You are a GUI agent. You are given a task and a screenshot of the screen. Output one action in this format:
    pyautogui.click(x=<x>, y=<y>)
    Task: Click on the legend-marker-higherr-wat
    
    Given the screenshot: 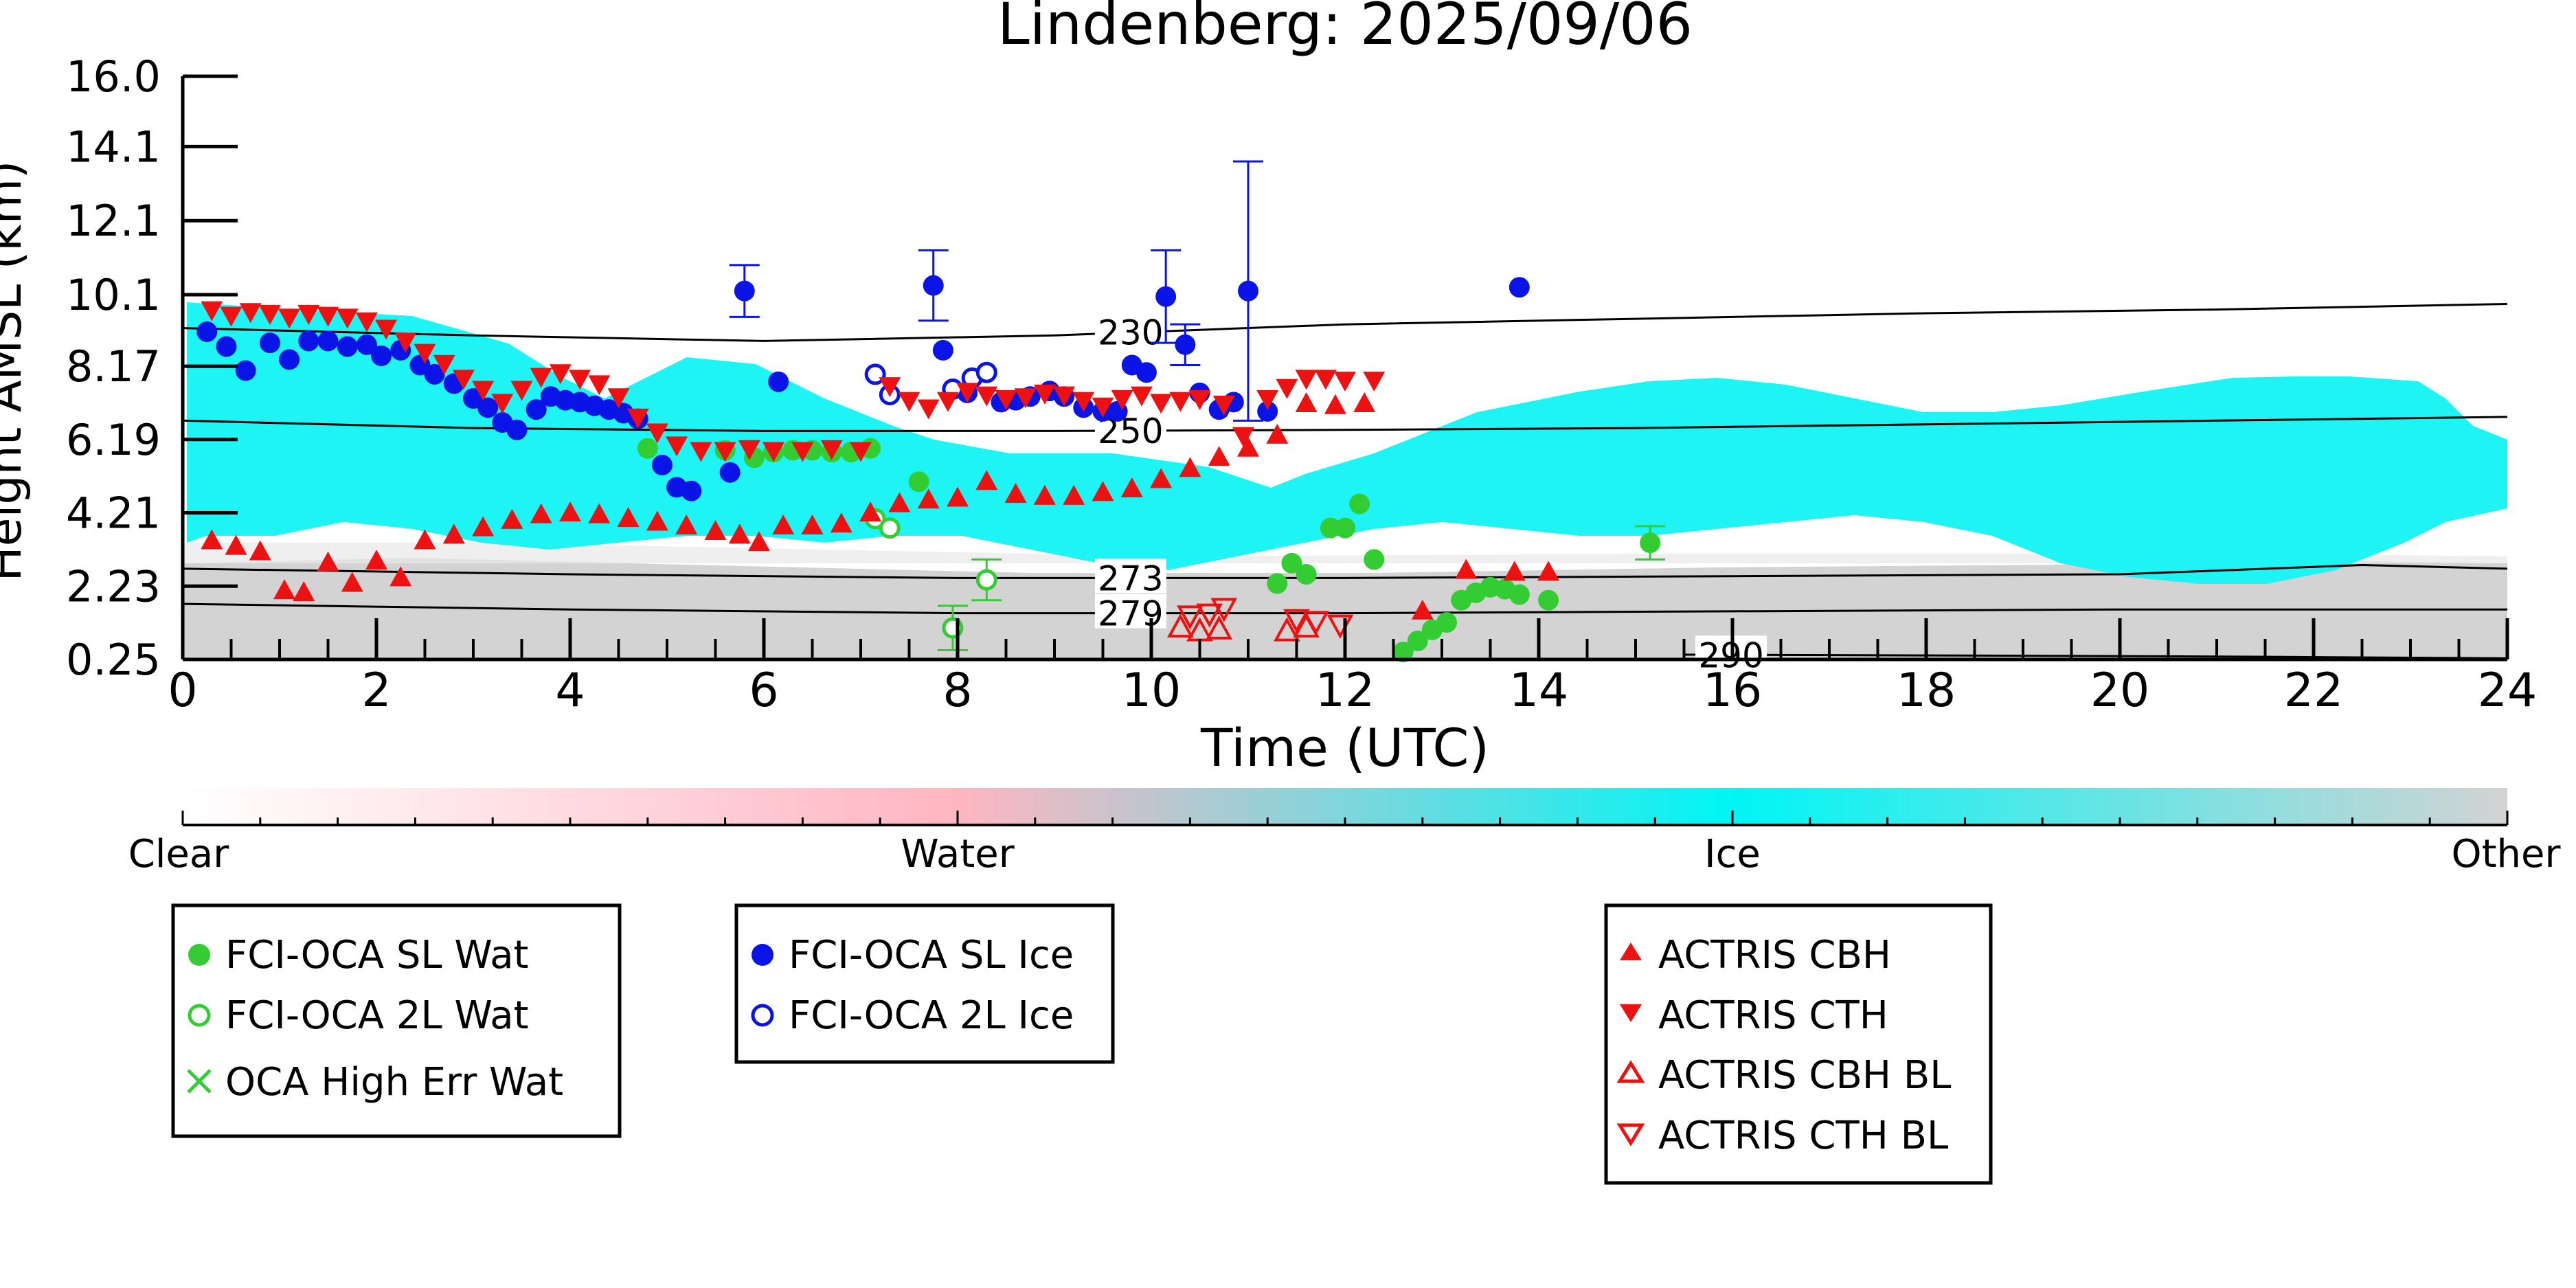 What is the action you would take?
    pyautogui.click(x=199, y=1081)
    